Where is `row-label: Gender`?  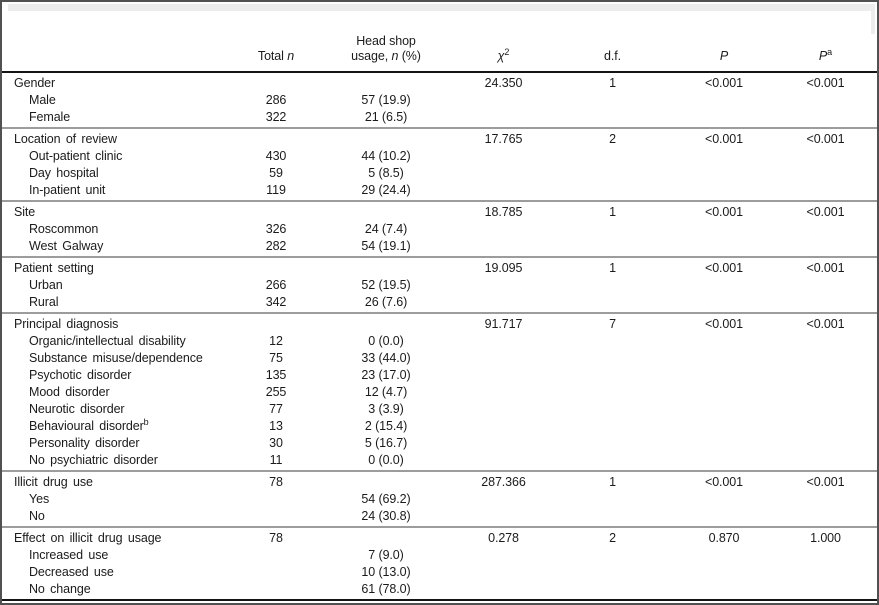 row-label: Gender is located at coordinates (35, 83).